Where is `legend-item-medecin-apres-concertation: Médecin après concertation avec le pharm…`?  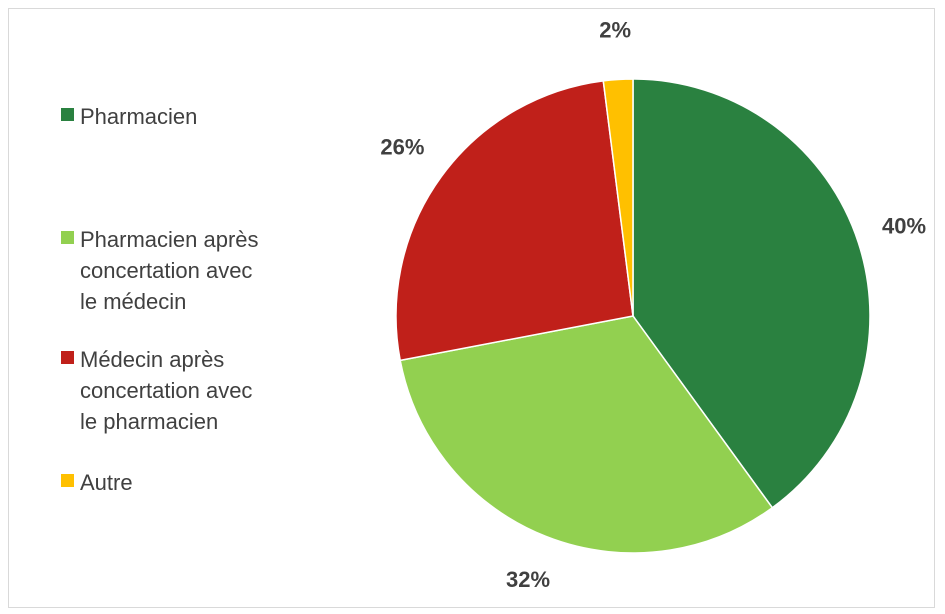
legend-item-medecin-apres-concertation: Médecin après concertation avec le pharm… is located at coordinates (211, 390).